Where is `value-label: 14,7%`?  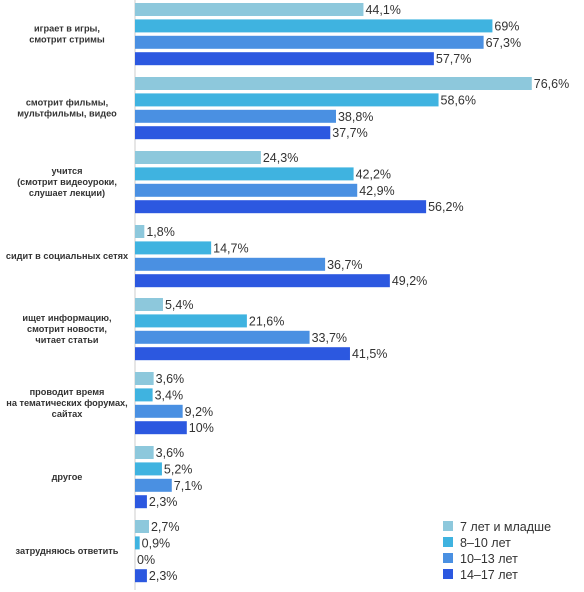
value-label: 14,7% is located at coordinates (230, 248).